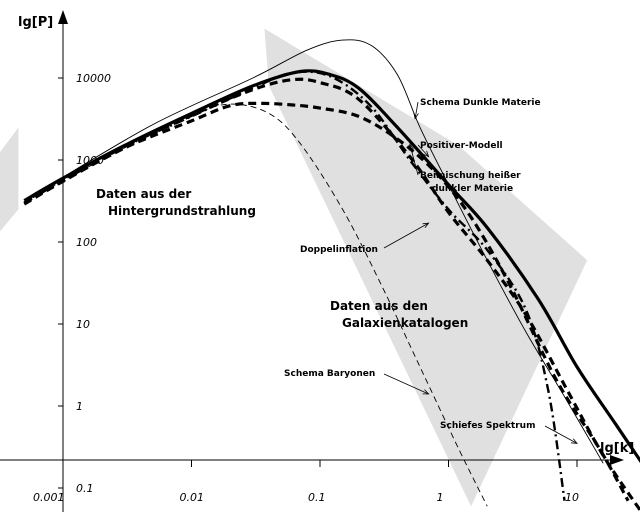 This screenshot has height=512, width=640. What do you see at coordinates (143, 194) in the screenshot?
I see `region-label: Daten aus der` at bounding box center [143, 194].